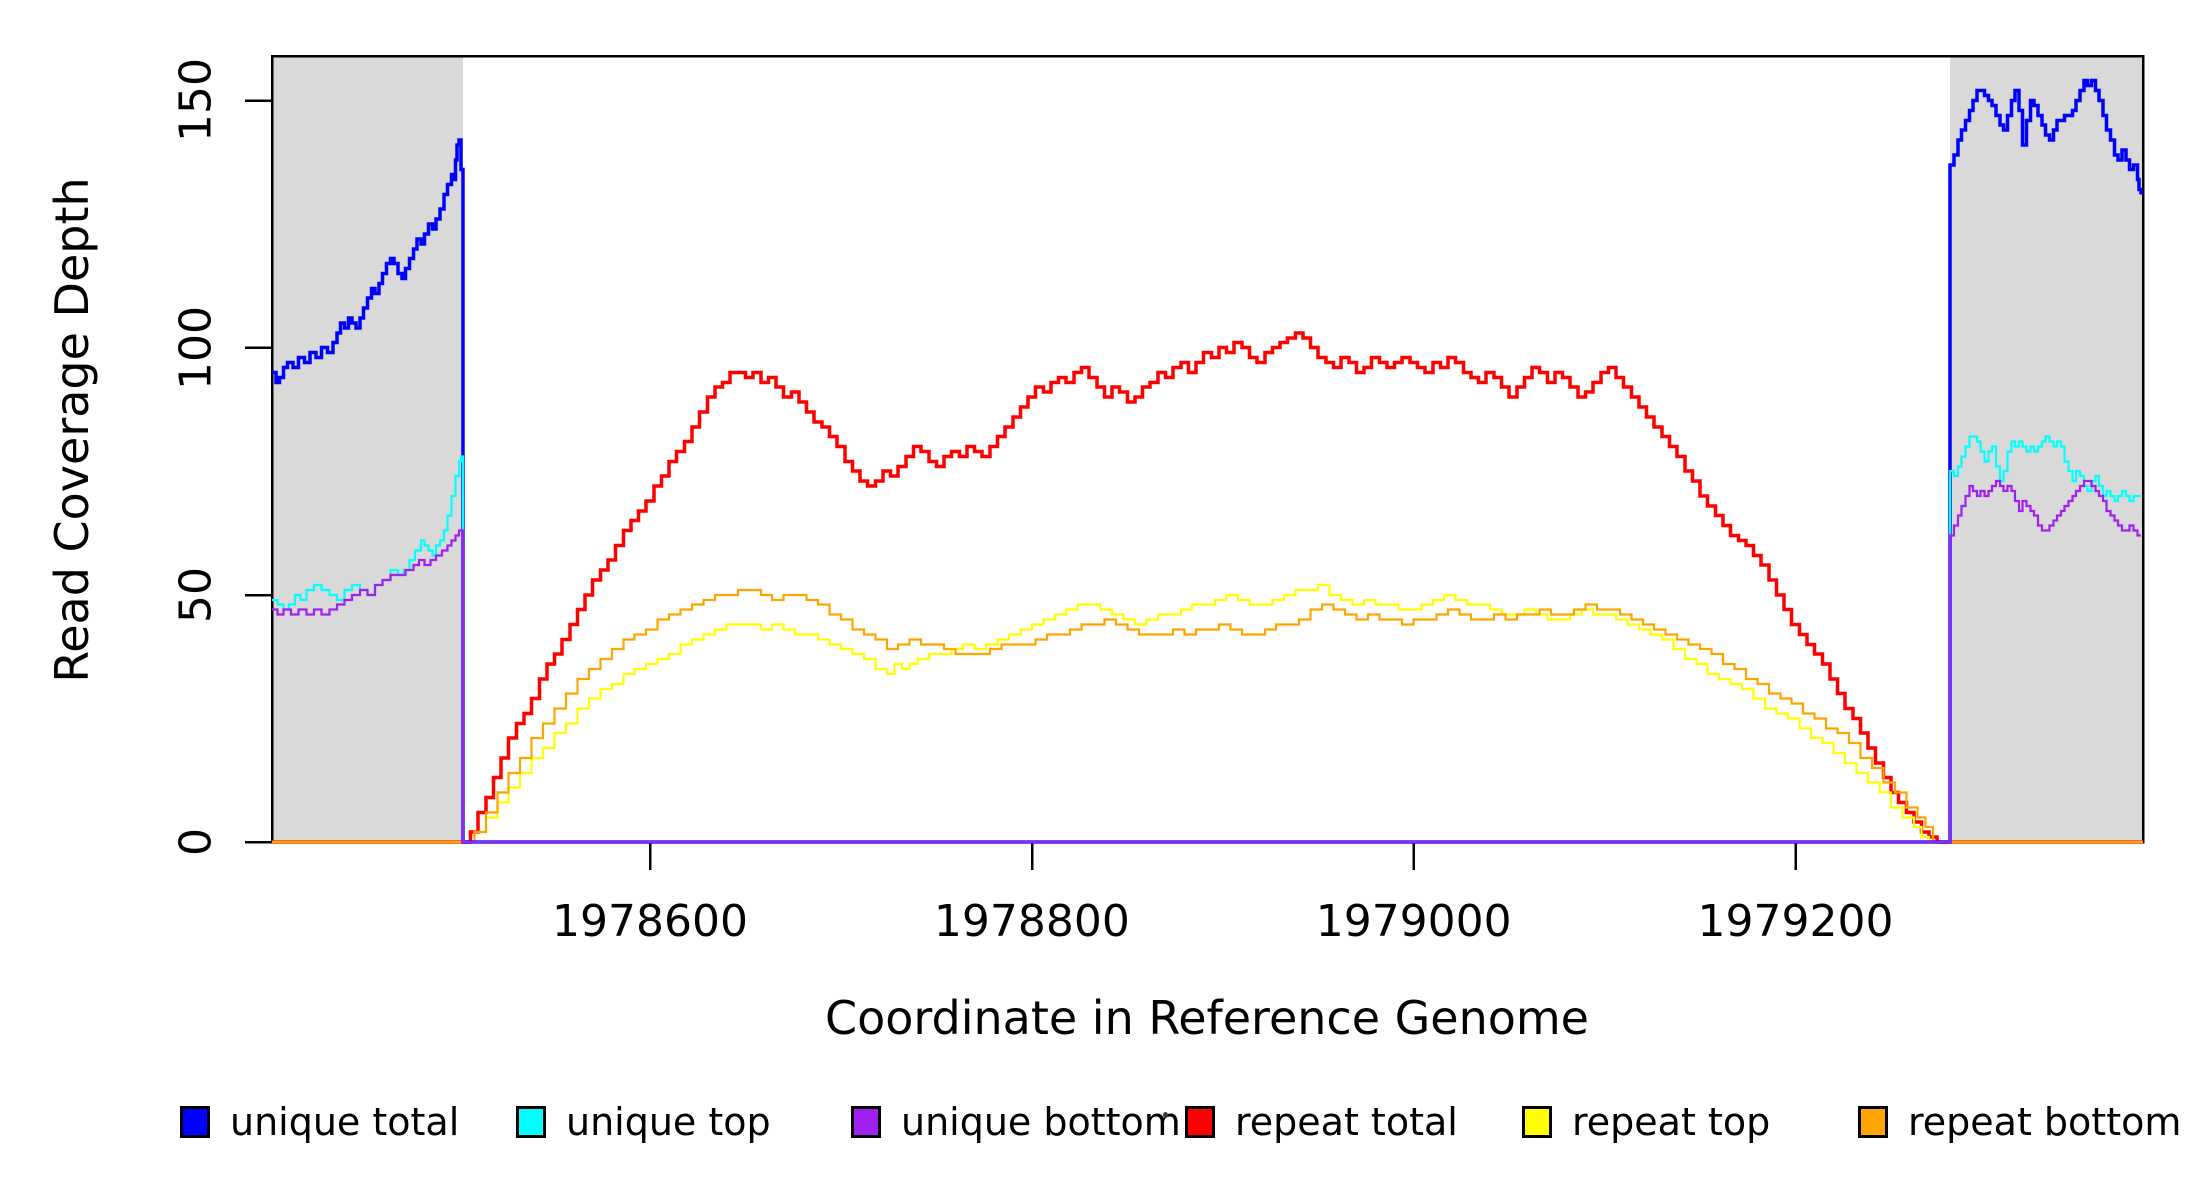 Image resolution: width=2200 pixels, height=1200 pixels. I want to click on legend-label: unique total, so click(345, 1122).